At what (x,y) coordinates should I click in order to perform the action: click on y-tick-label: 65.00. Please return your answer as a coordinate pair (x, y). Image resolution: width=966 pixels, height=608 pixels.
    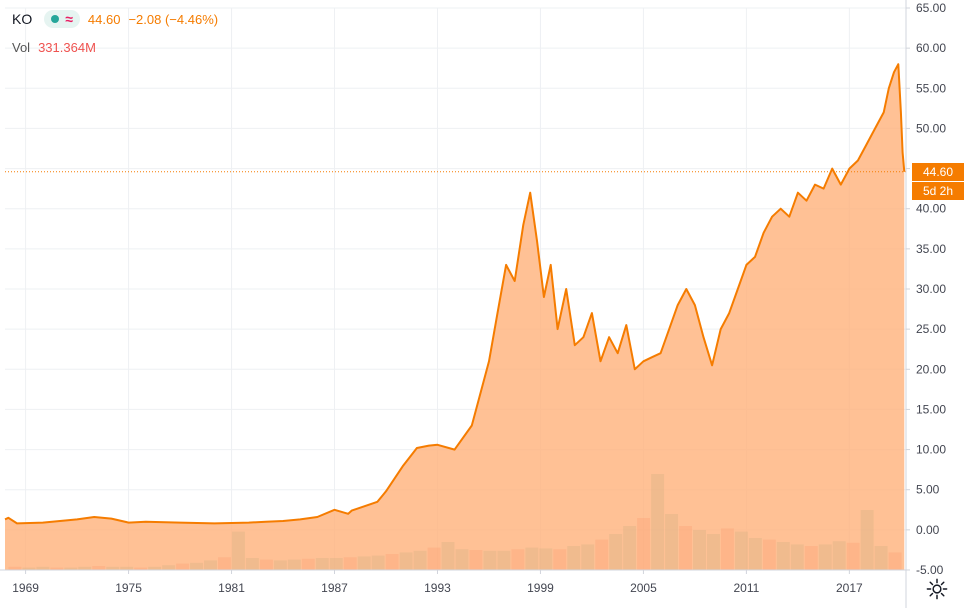
    Looking at the image, I should click on (931, 8).